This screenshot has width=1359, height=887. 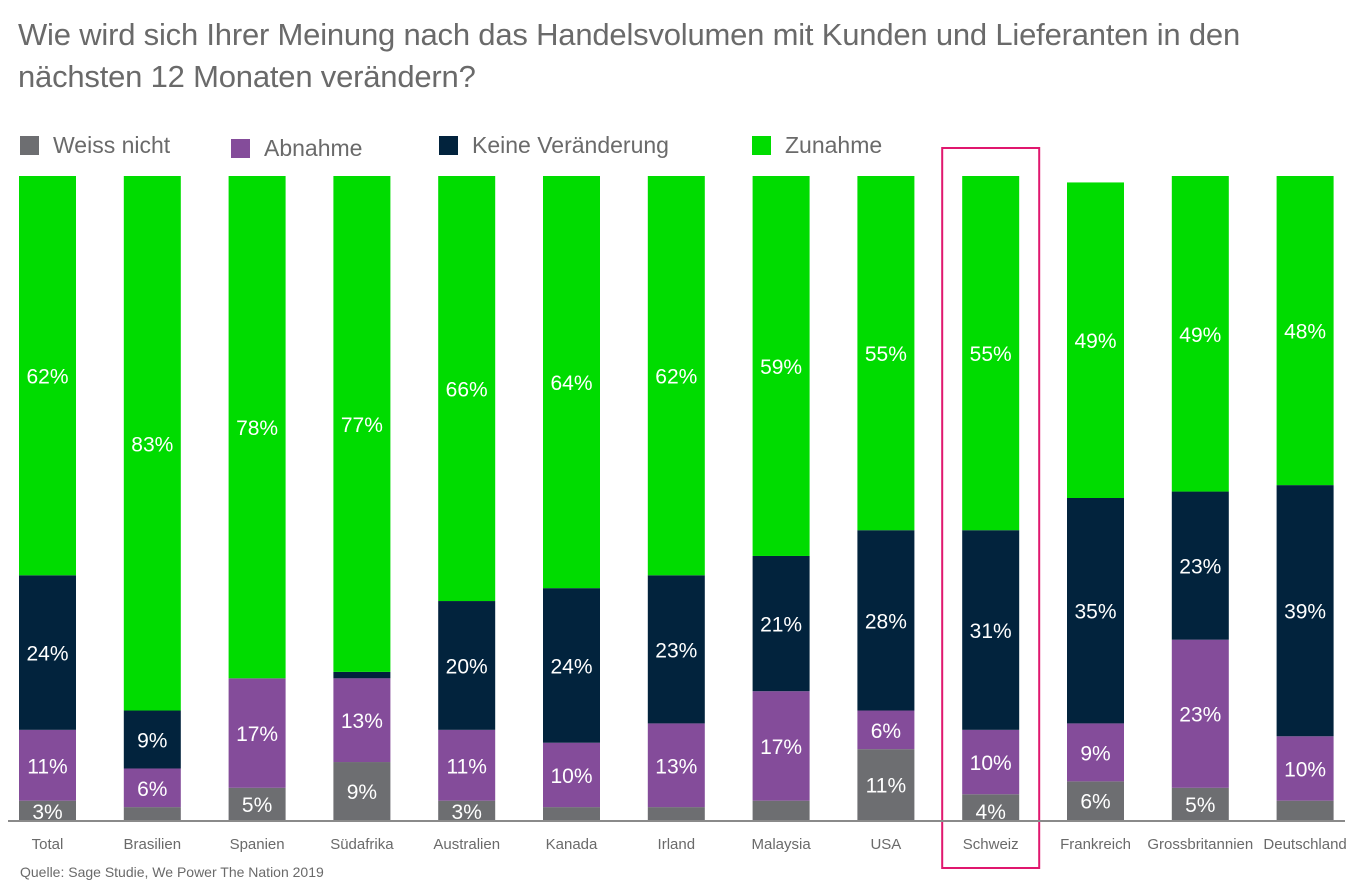 I want to click on bar-segment-zunahme-frankreich, so click(x=1095, y=340).